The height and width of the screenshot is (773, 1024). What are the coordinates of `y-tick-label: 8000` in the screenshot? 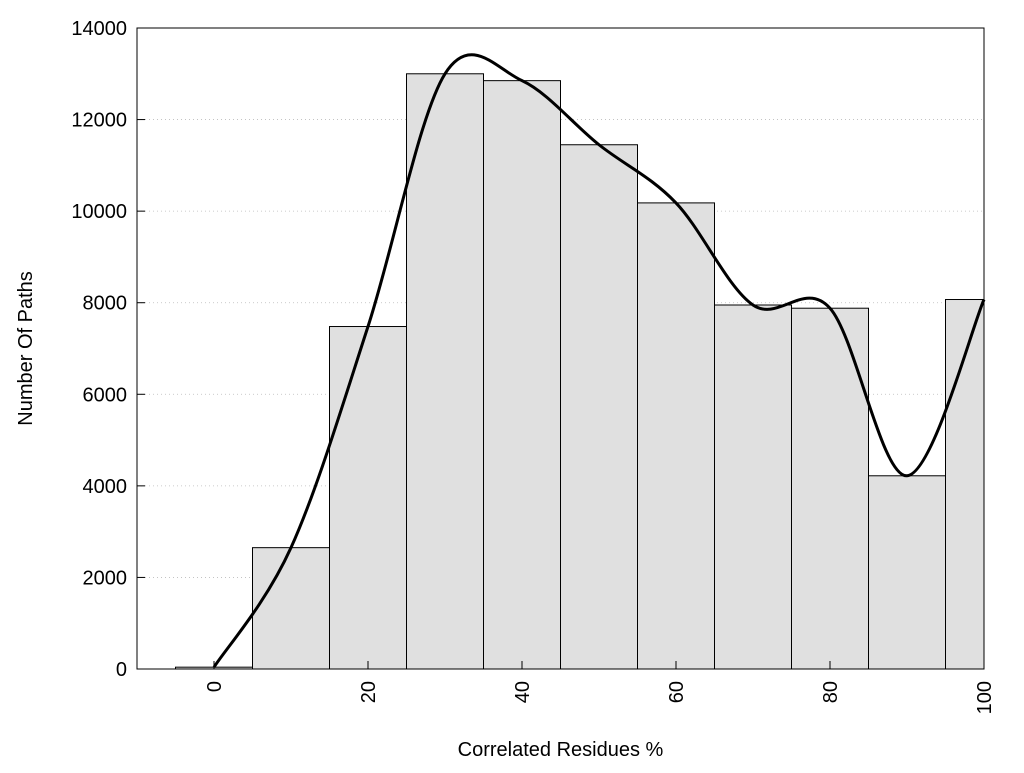 It's located at (105, 304).